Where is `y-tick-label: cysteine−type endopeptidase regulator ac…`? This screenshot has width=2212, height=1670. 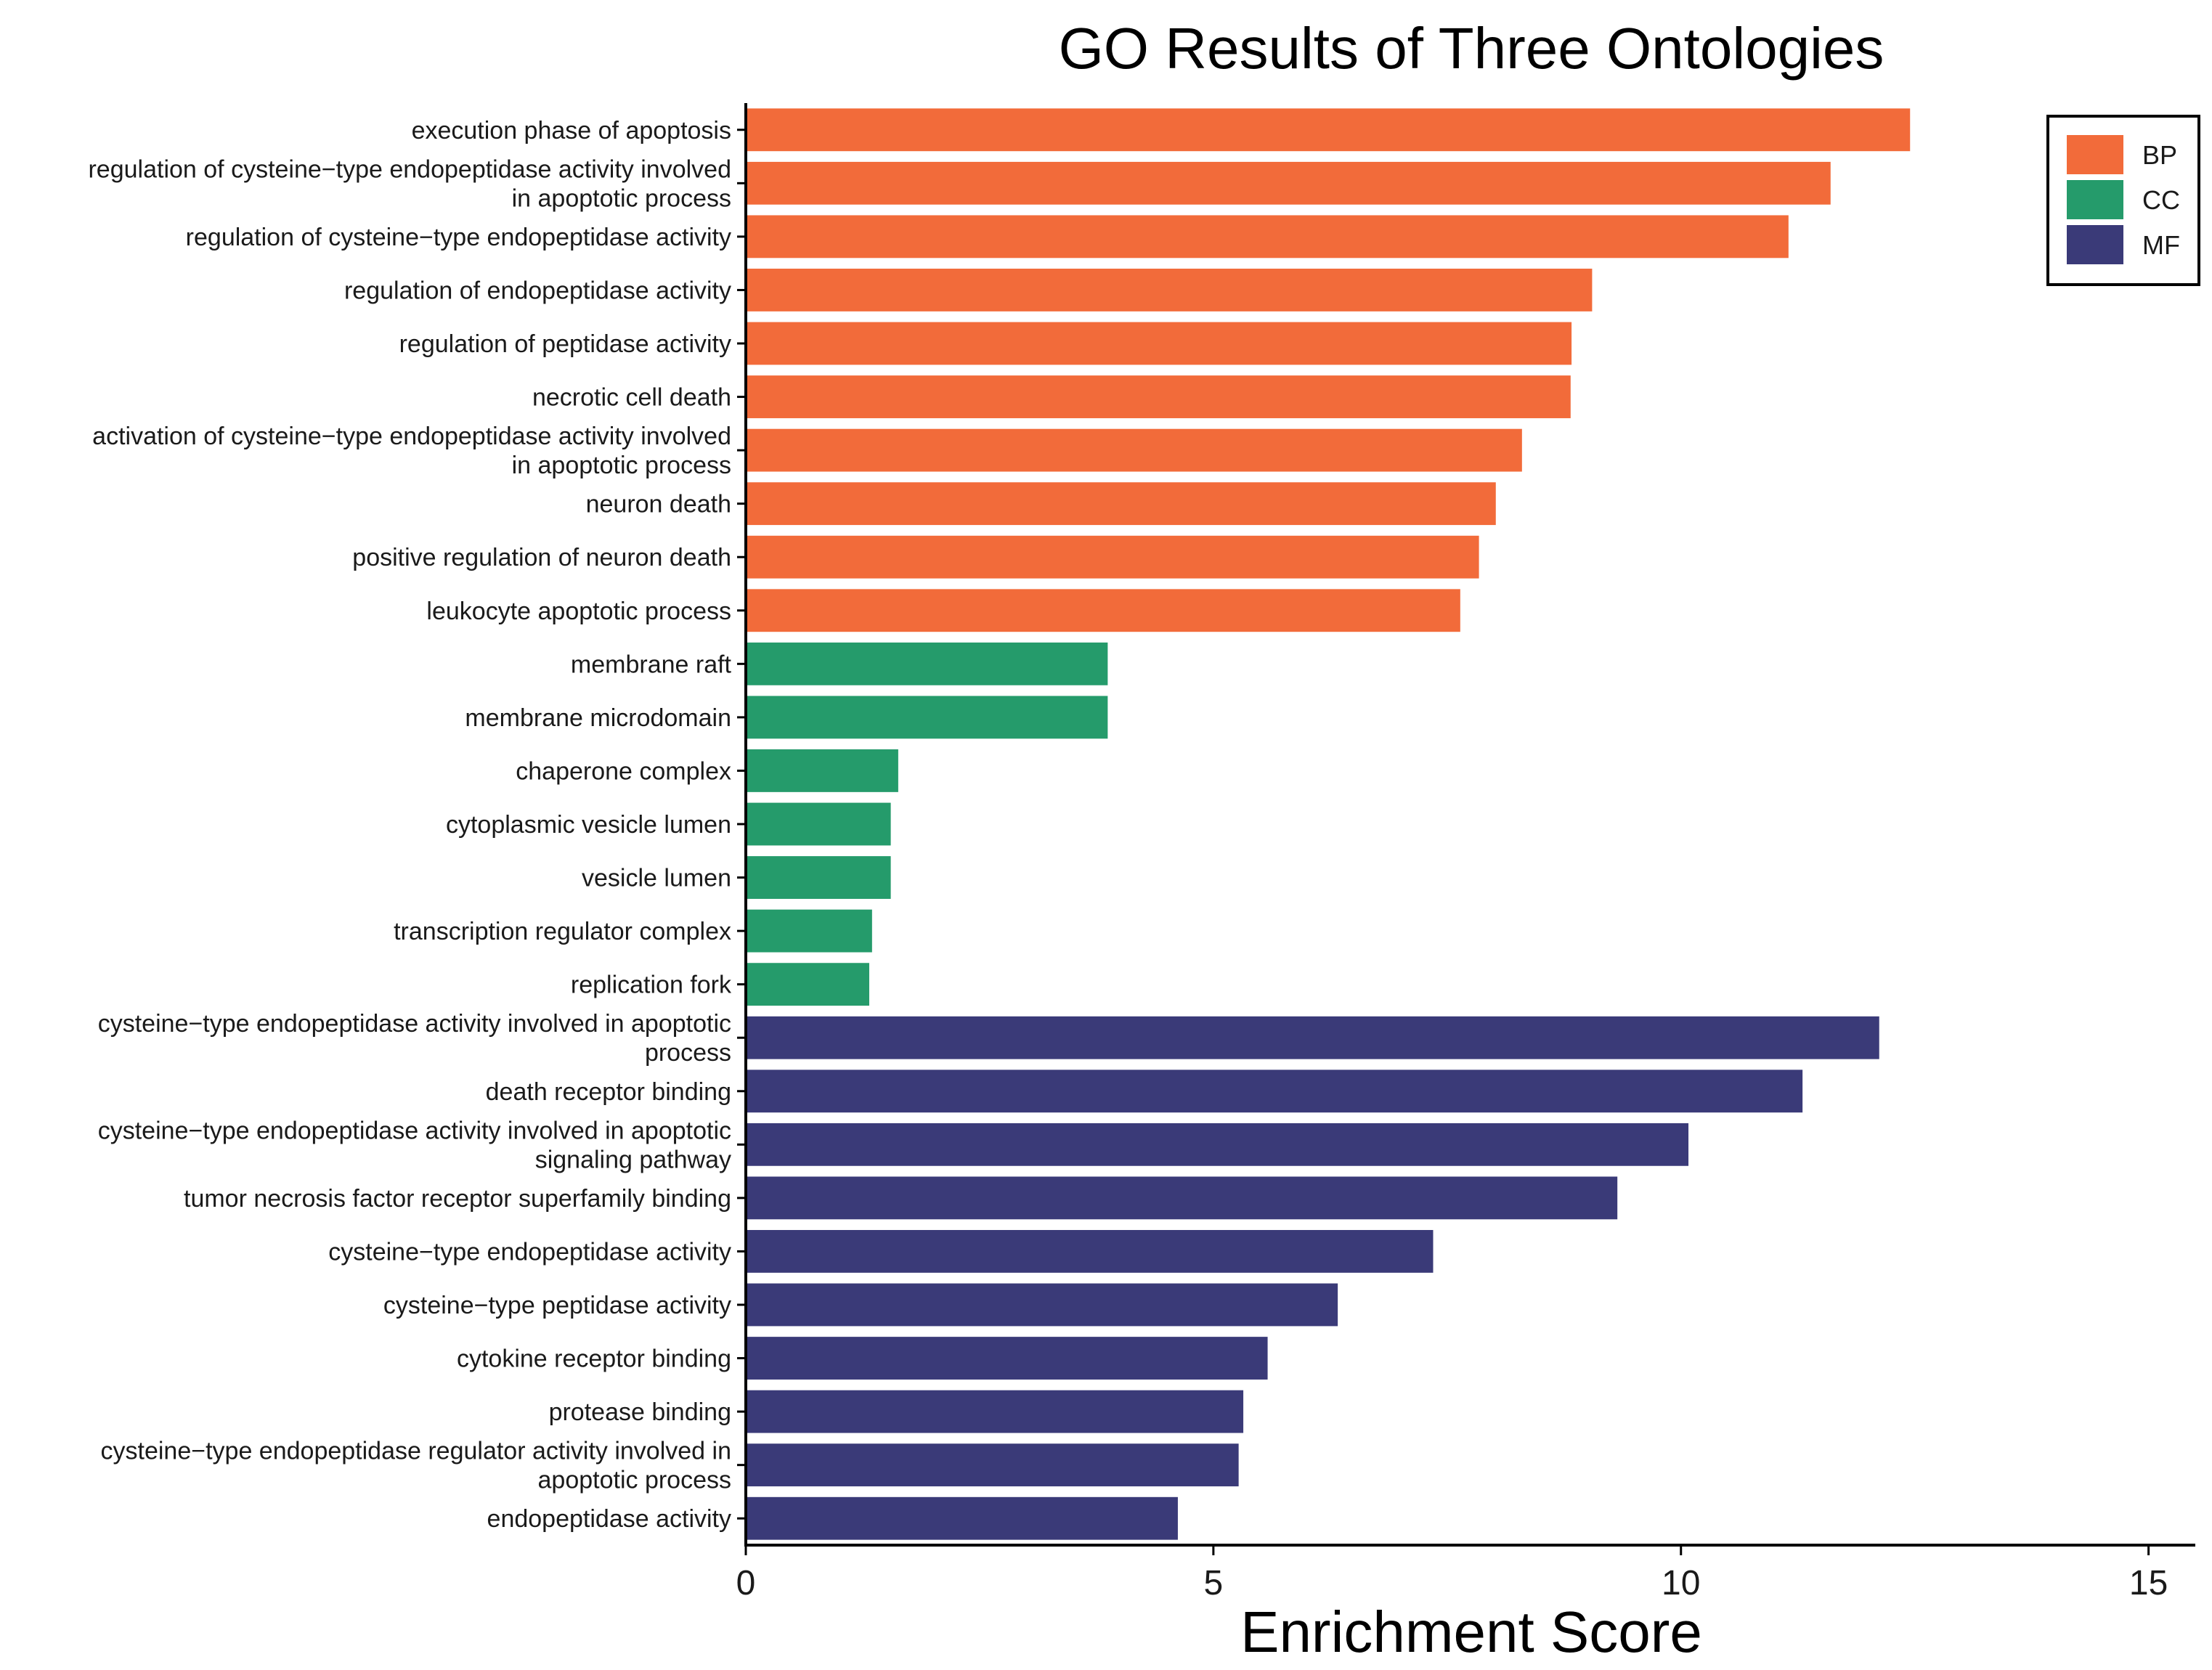
y-tick-label: cysteine−type endopeptidase regulator ac… is located at coordinates (416, 1466).